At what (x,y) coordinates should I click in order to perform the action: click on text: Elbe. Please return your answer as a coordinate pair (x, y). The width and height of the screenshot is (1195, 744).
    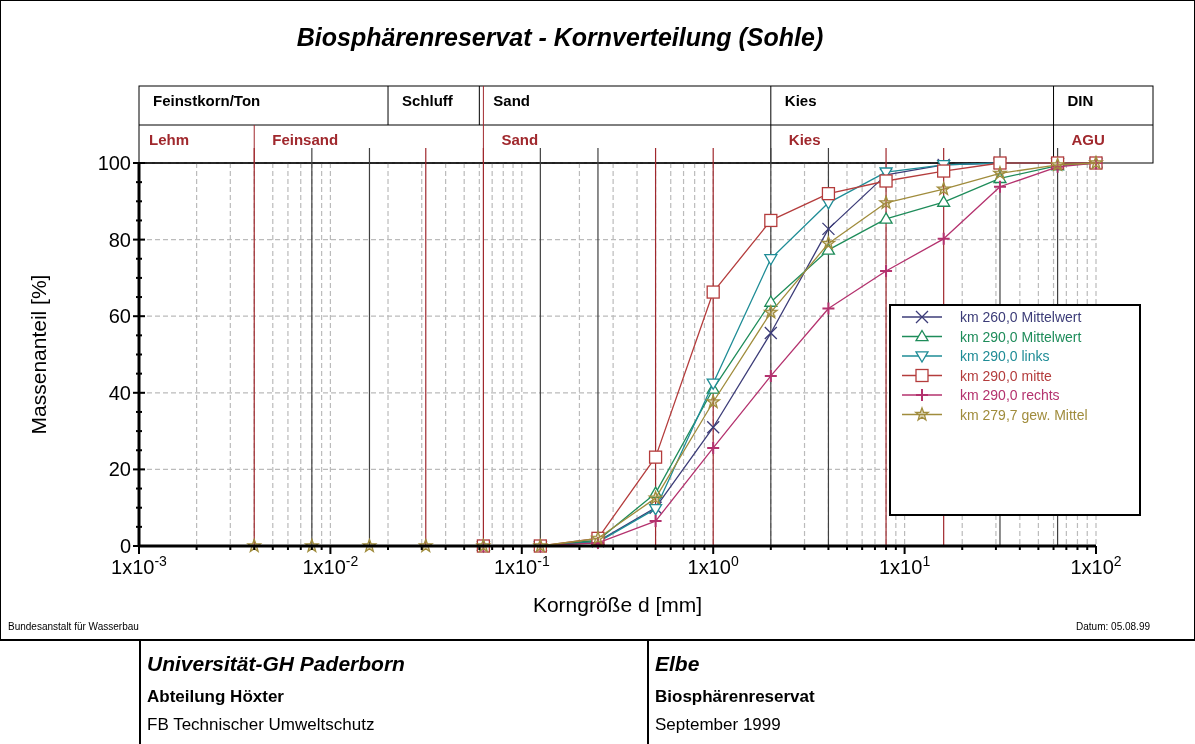
    Looking at the image, I should click on (677, 663).